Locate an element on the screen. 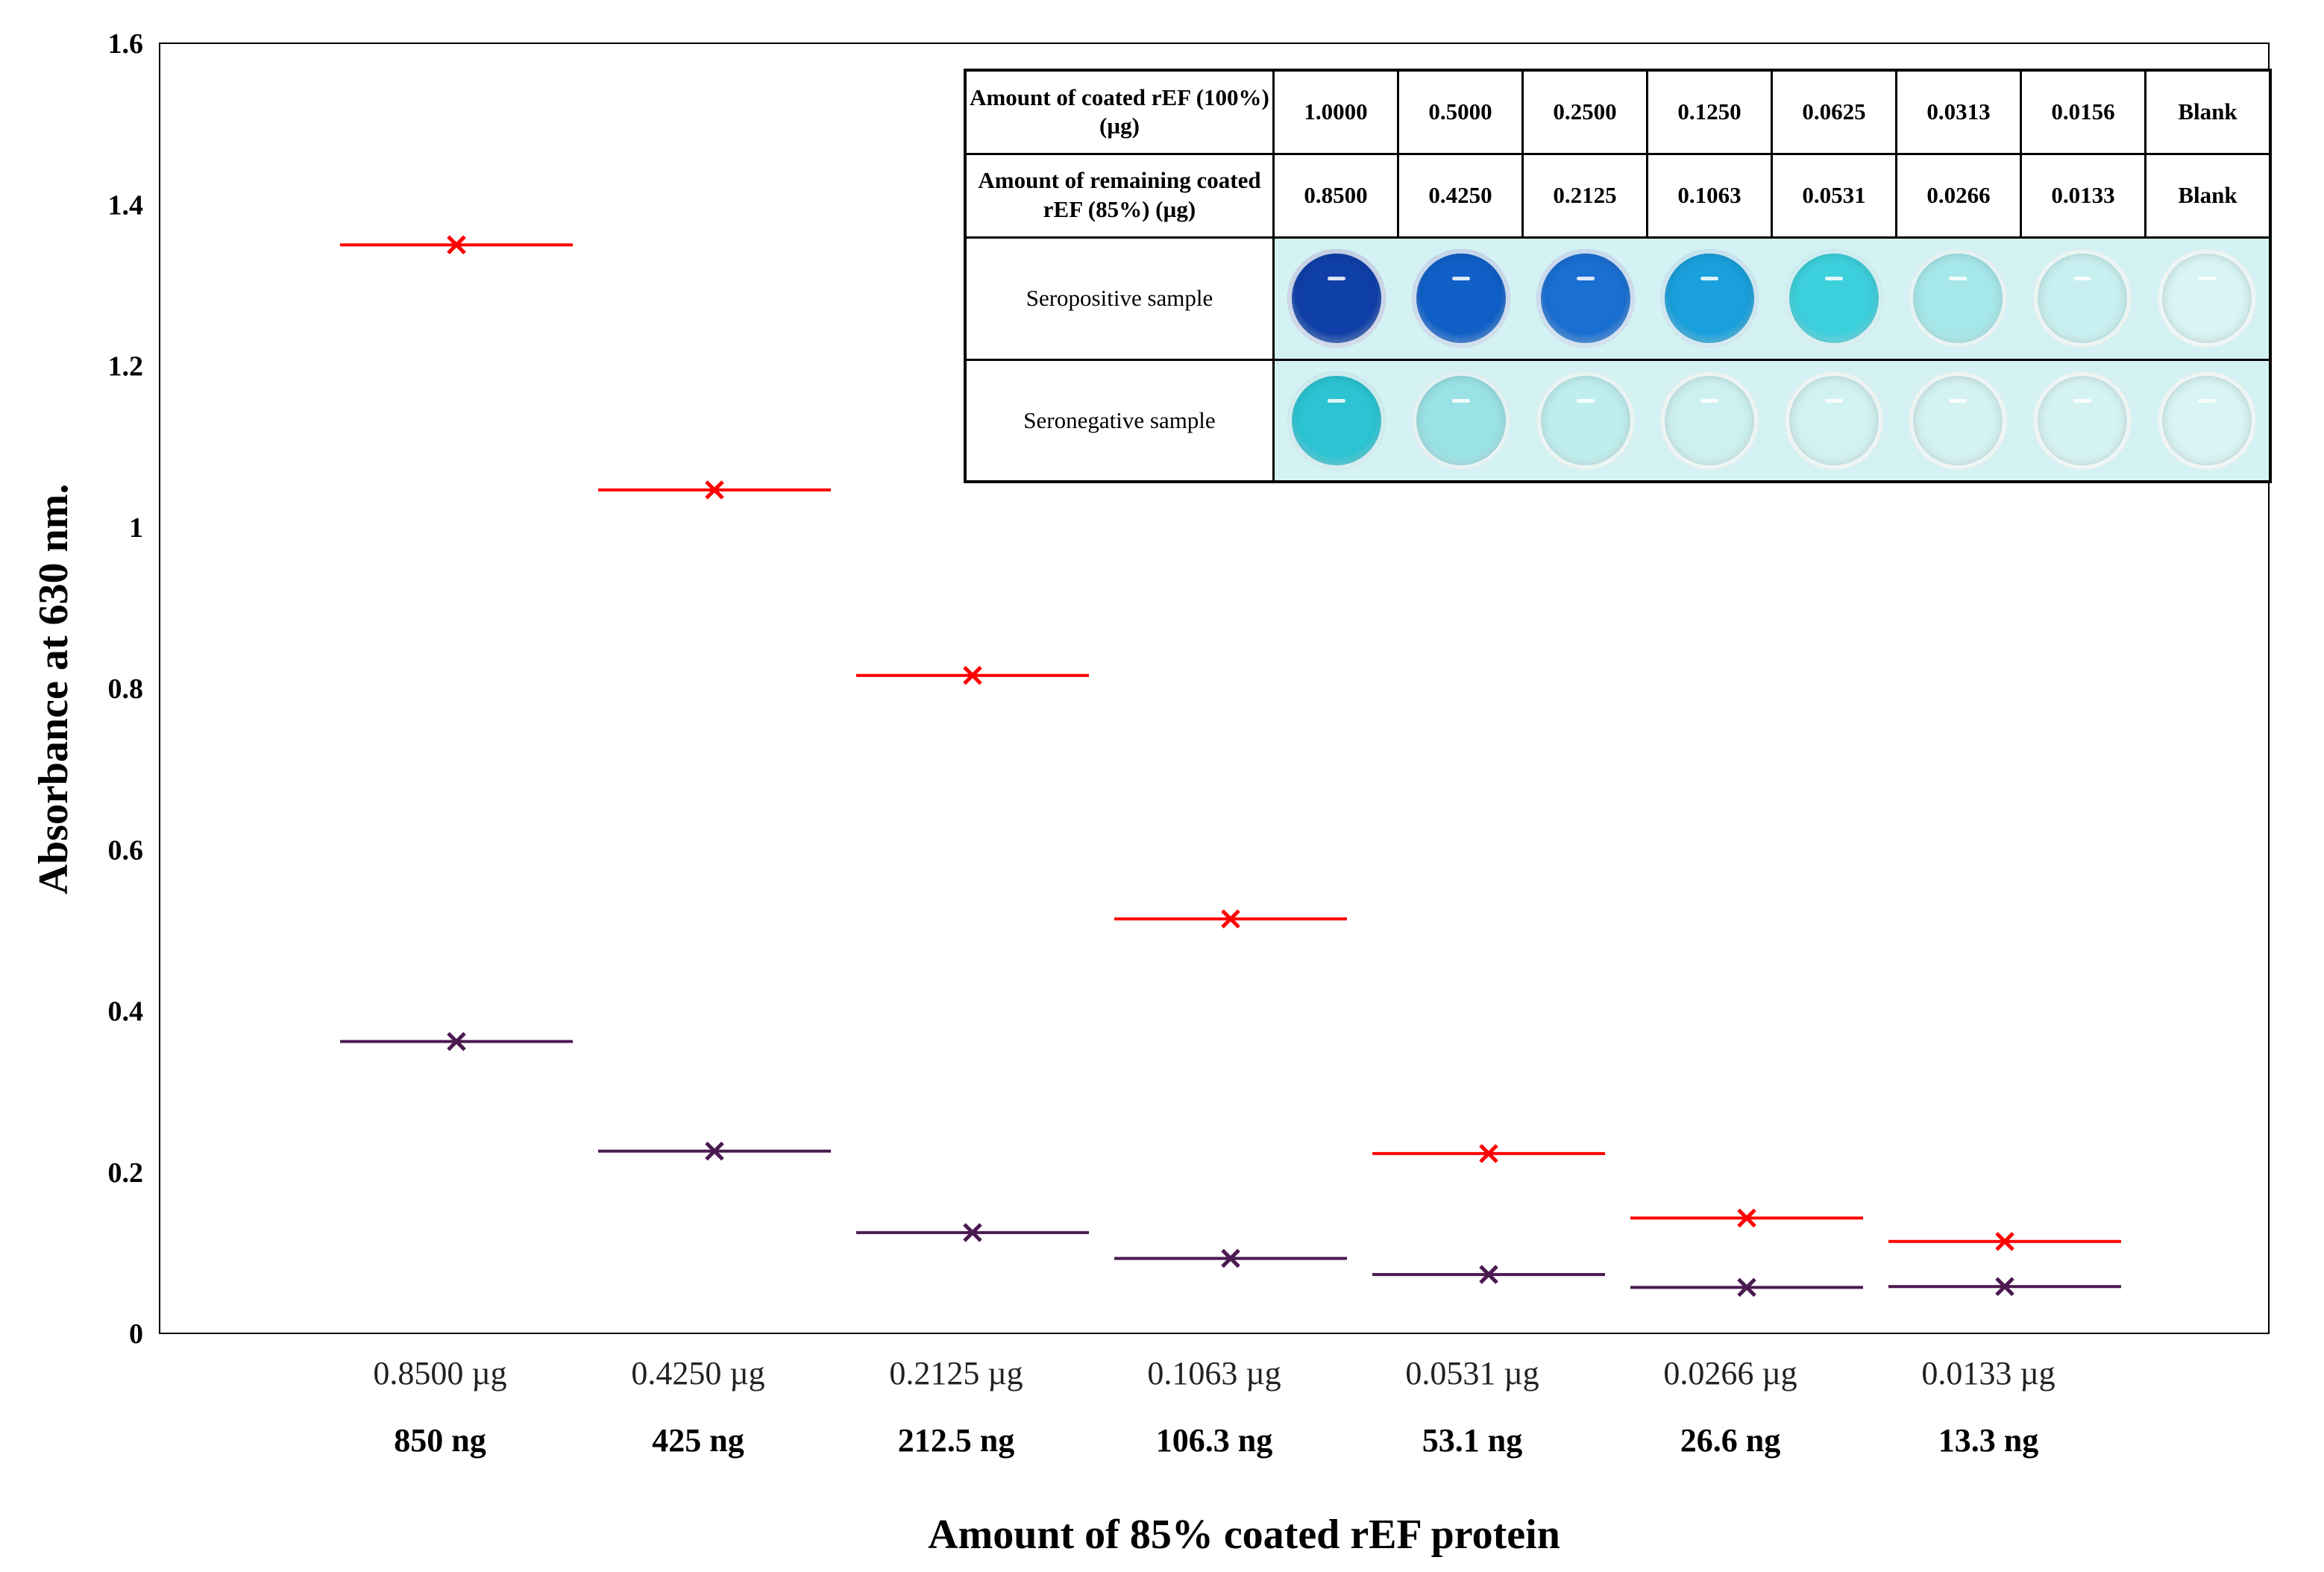 This screenshot has width=2324, height=1572. remaining-value: 0.4250 is located at coordinates (1460, 196).